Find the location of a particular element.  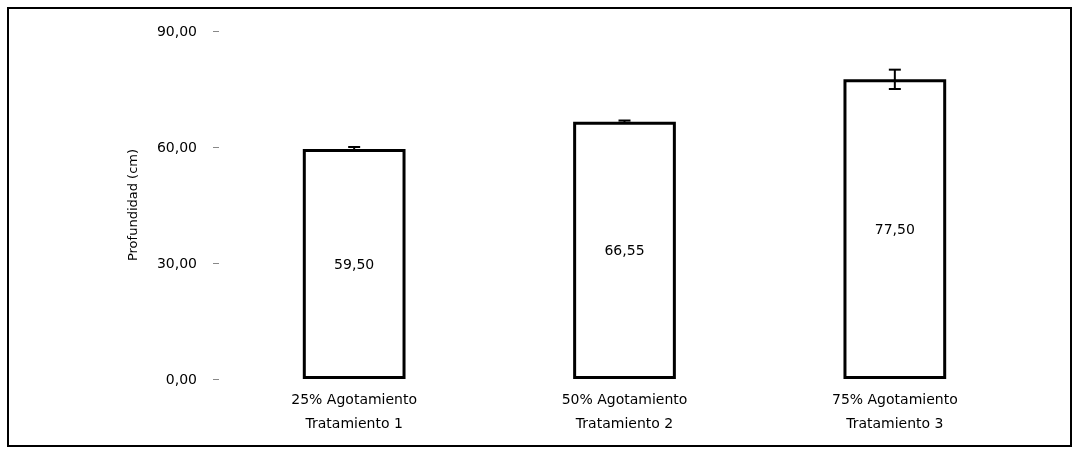

y-axis-title: Profundidad (cm) is located at coordinates (132, 205).